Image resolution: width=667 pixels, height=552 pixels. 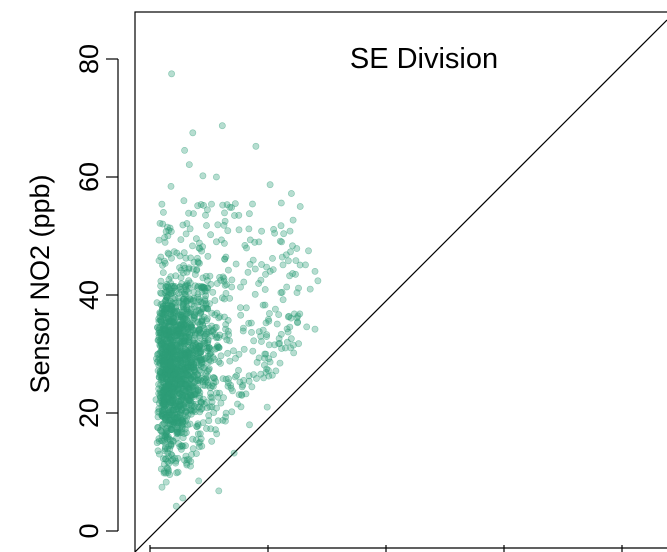 What do you see at coordinates (89, 177) in the screenshot?
I see `y-tick-label: 60` at bounding box center [89, 177].